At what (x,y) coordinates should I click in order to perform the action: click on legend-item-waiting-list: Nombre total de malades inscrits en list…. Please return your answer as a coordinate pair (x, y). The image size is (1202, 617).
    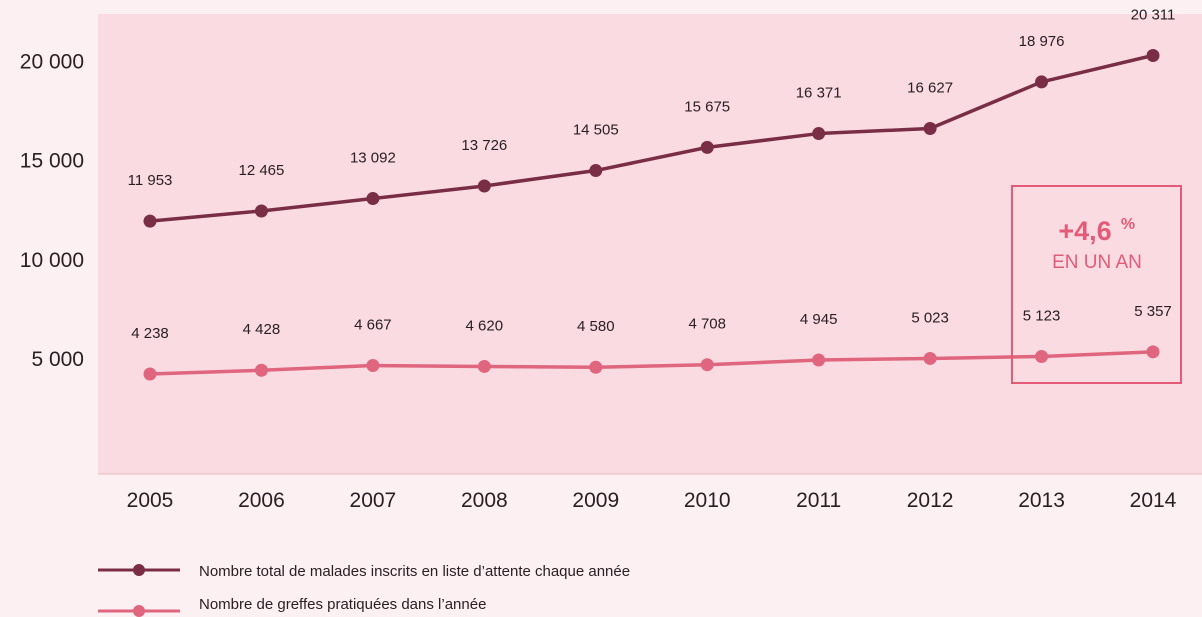
    Looking at the image, I should click on (364, 571).